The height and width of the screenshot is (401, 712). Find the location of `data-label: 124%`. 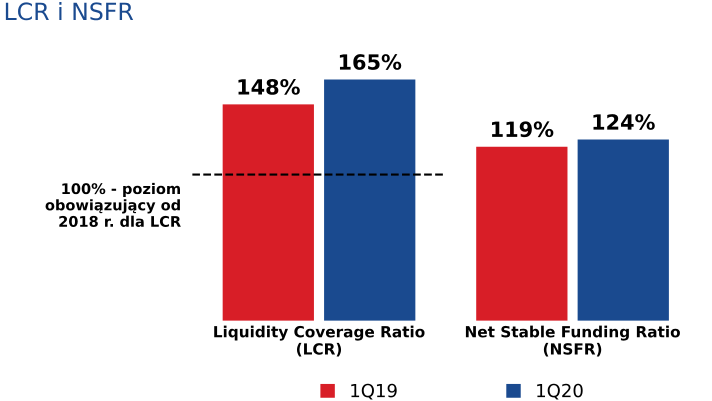

data-label: 124% is located at coordinates (624, 122).